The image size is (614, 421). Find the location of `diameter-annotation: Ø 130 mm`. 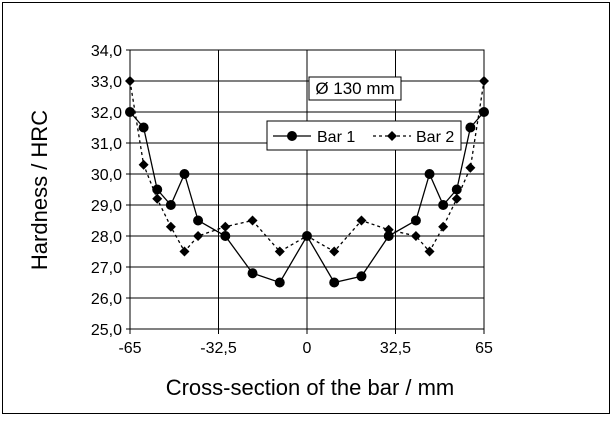

diameter-annotation: Ø 130 mm is located at coordinates (355, 88).